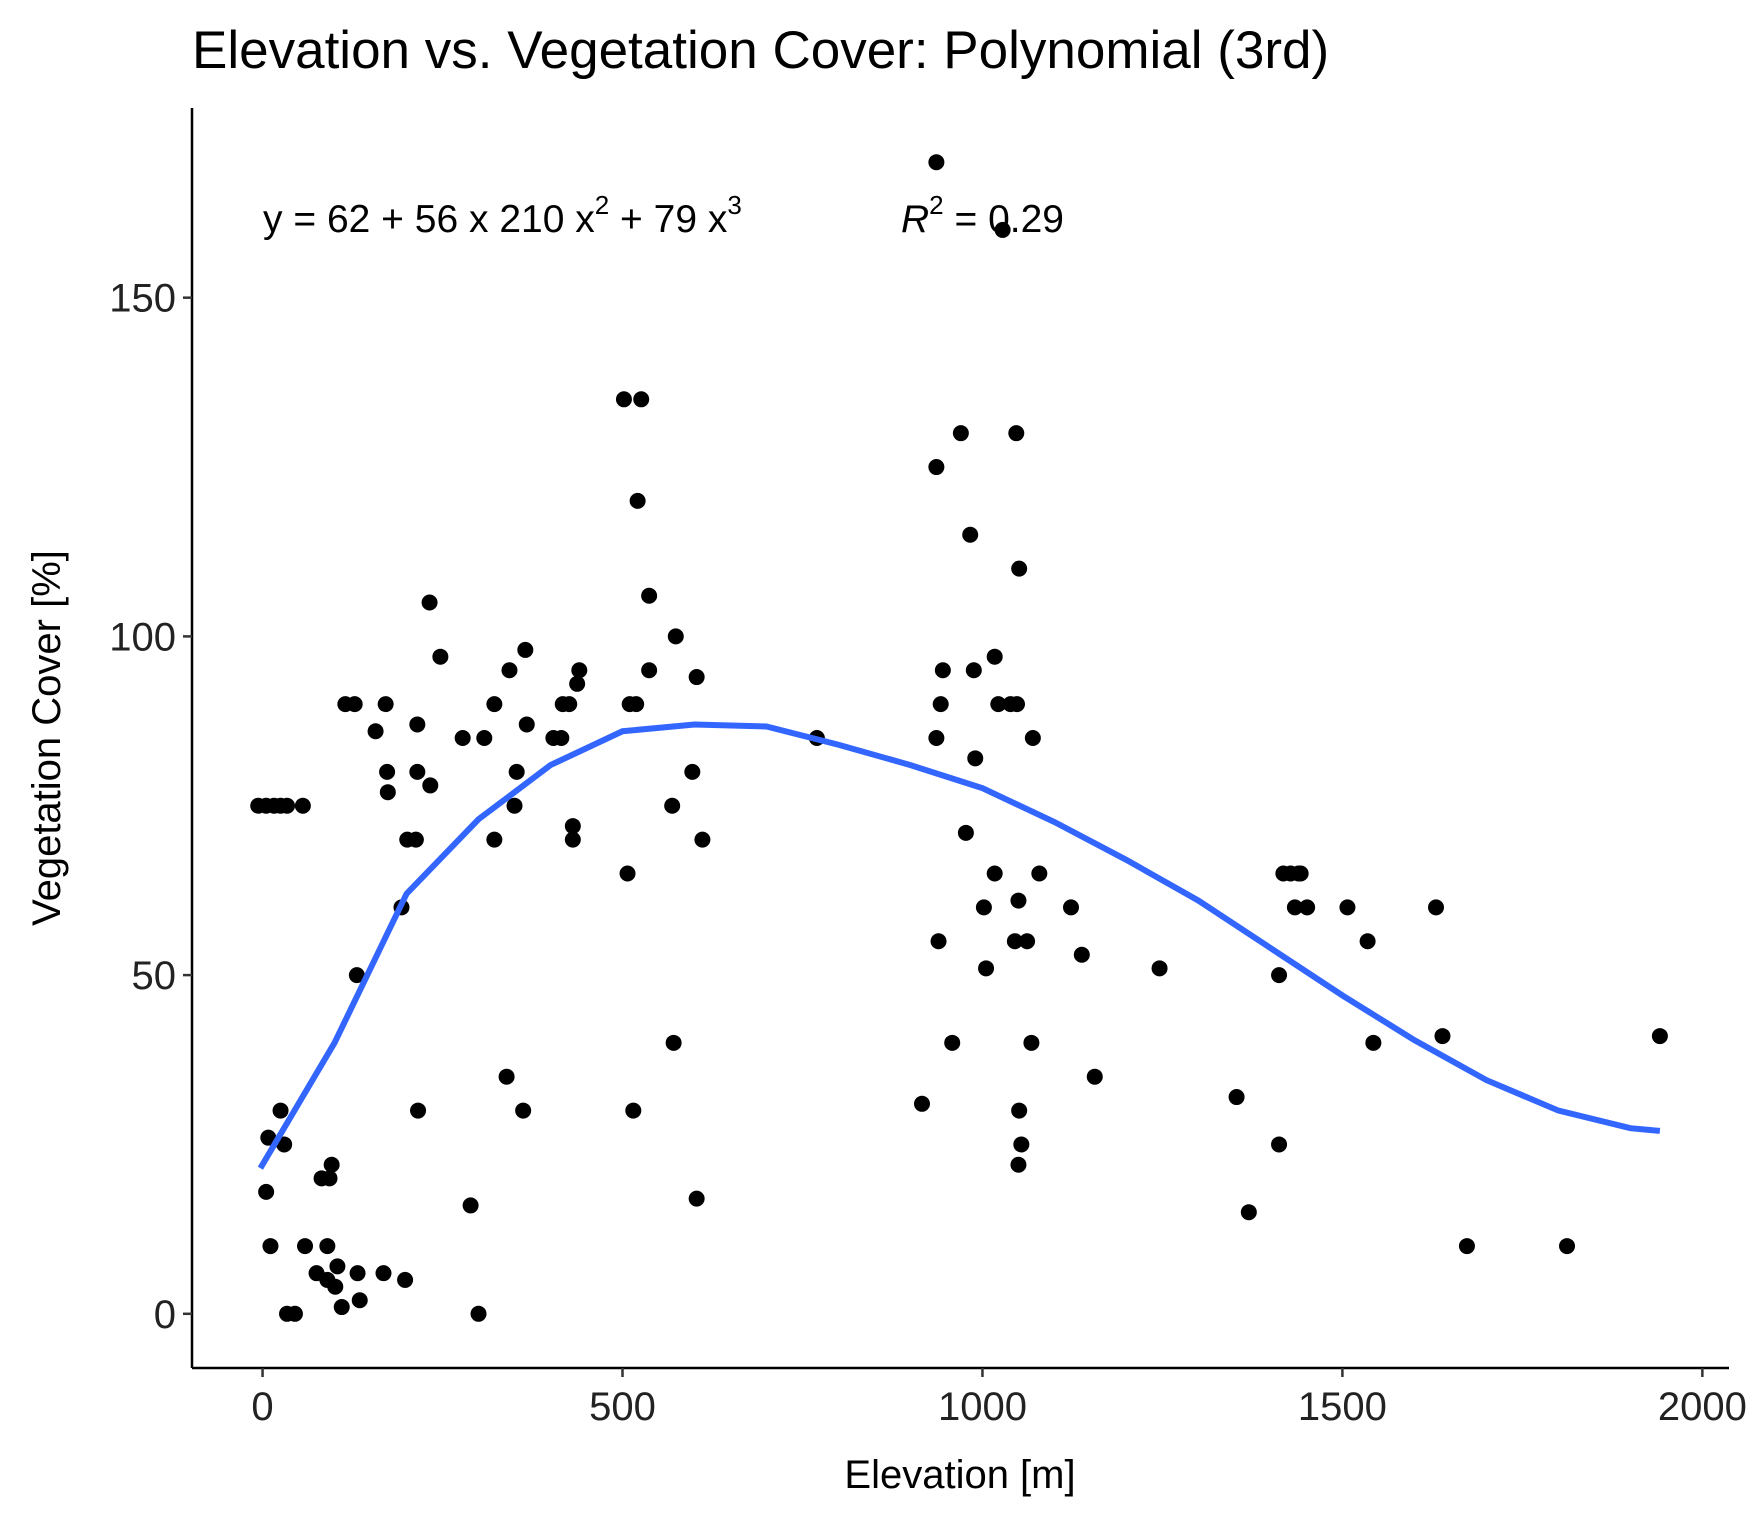 The width and height of the screenshot is (1755, 1527). What do you see at coordinates (982, 215) in the screenshot?
I see `r-squared: R2 = 0.29` at bounding box center [982, 215].